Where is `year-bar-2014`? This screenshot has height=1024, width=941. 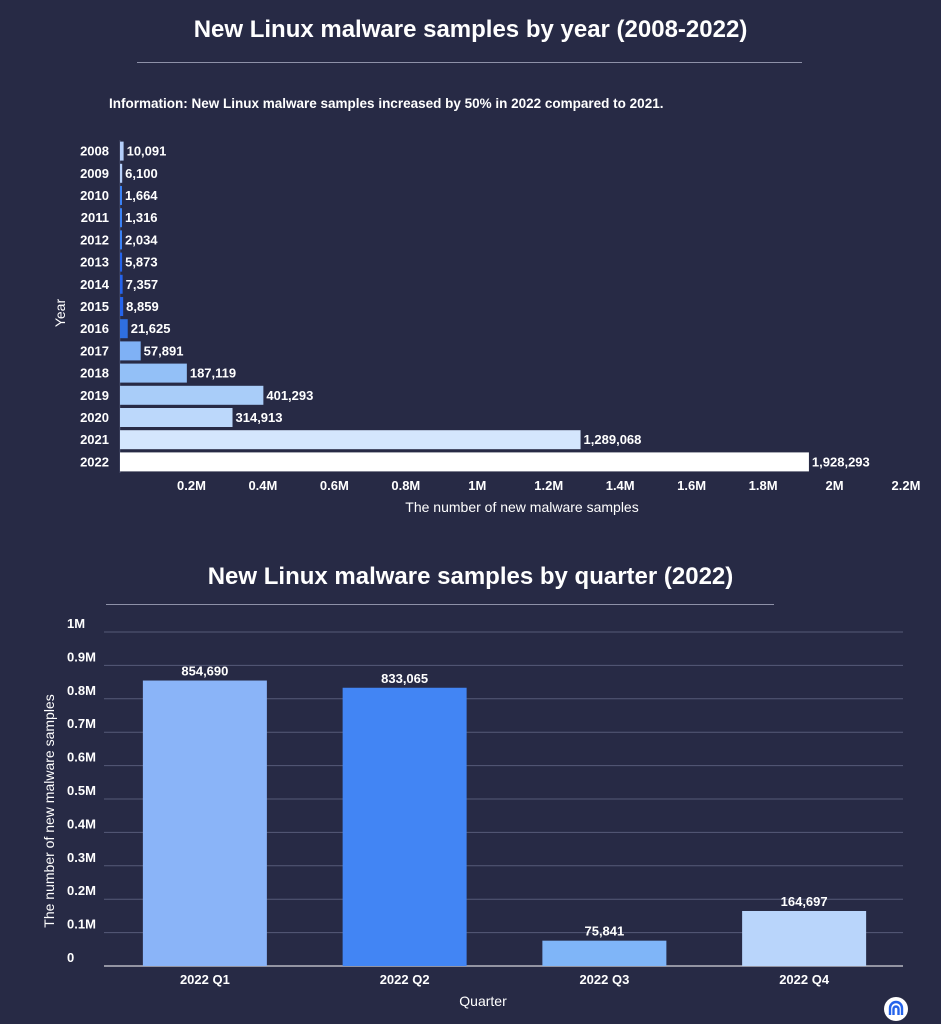 year-bar-2014 is located at coordinates (121, 284).